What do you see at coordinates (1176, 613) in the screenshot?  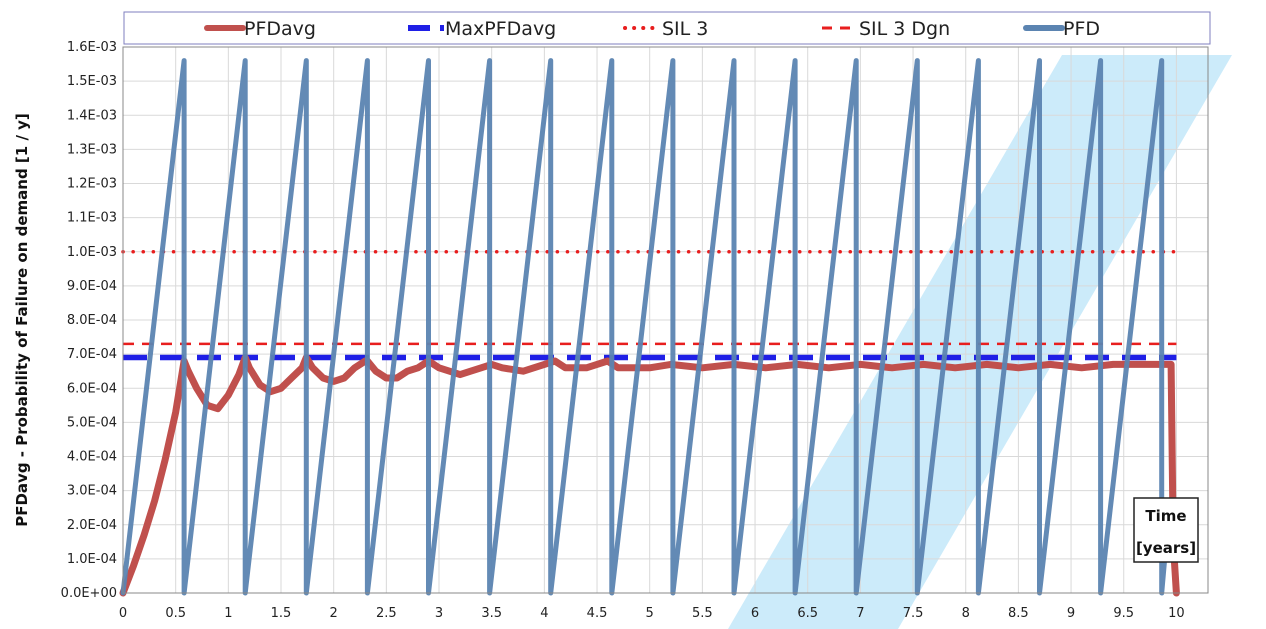 I see `x-tick-label: 10` at bounding box center [1176, 613].